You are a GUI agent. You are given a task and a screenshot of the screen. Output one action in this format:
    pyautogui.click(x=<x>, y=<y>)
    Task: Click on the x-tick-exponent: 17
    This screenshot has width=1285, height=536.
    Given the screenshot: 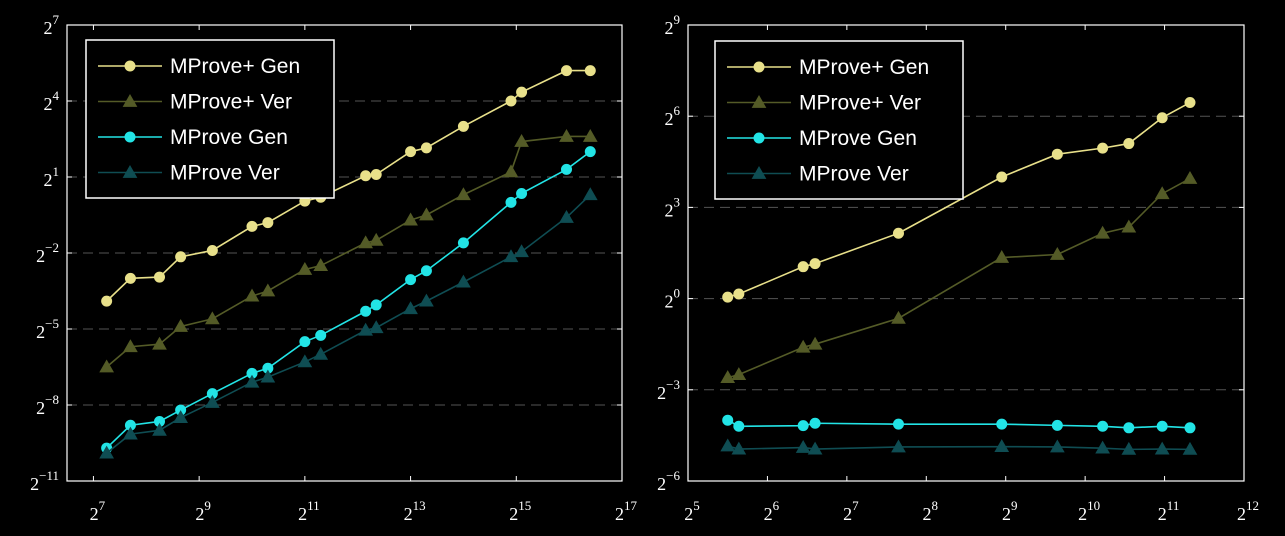 What is the action you would take?
    pyautogui.click(x=631, y=505)
    